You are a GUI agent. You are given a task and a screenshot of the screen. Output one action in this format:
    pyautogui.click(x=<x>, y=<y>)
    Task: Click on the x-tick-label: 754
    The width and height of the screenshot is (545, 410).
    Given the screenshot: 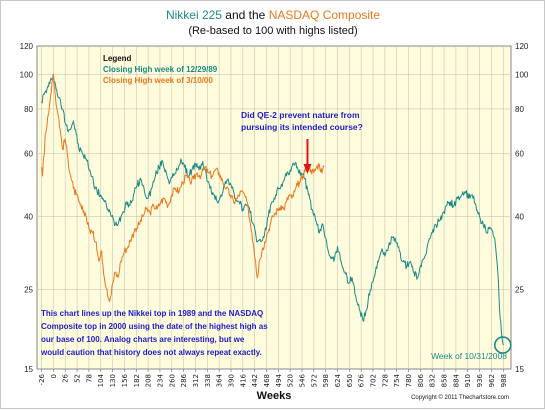 What is the action you would take?
    pyautogui.click(x=397, y=380)
    